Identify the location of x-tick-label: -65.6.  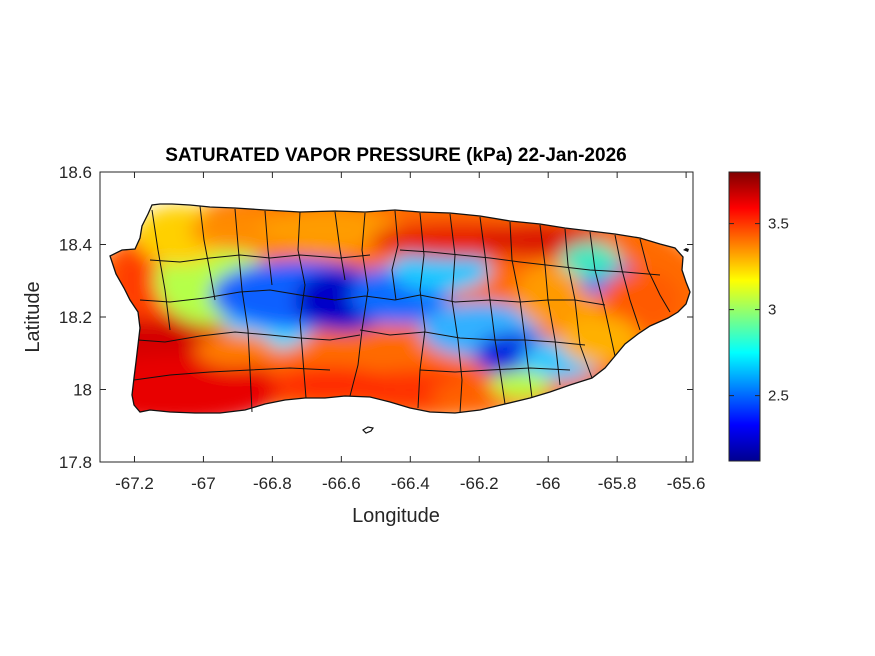
(686, 483).